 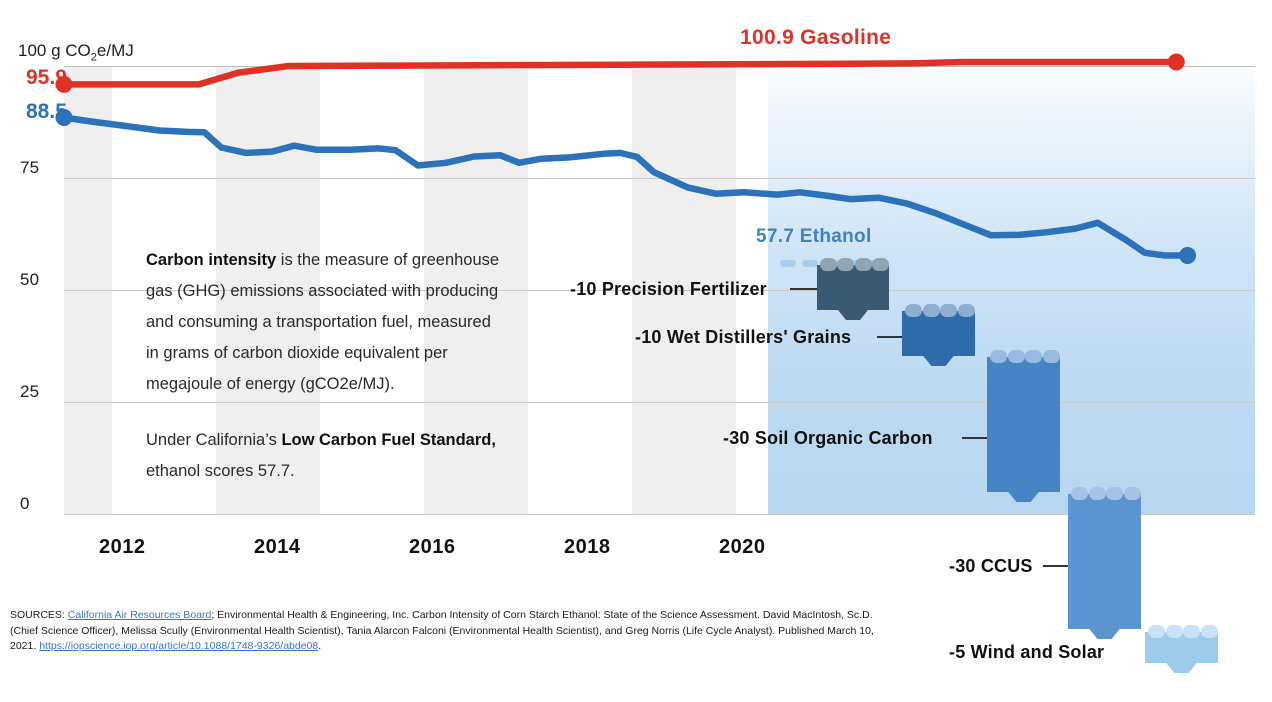 What do you see at coordinates (39, 615) in the screenshot?
I see `sources-prefix: SOURCES:` at bounding box center [39, 615].